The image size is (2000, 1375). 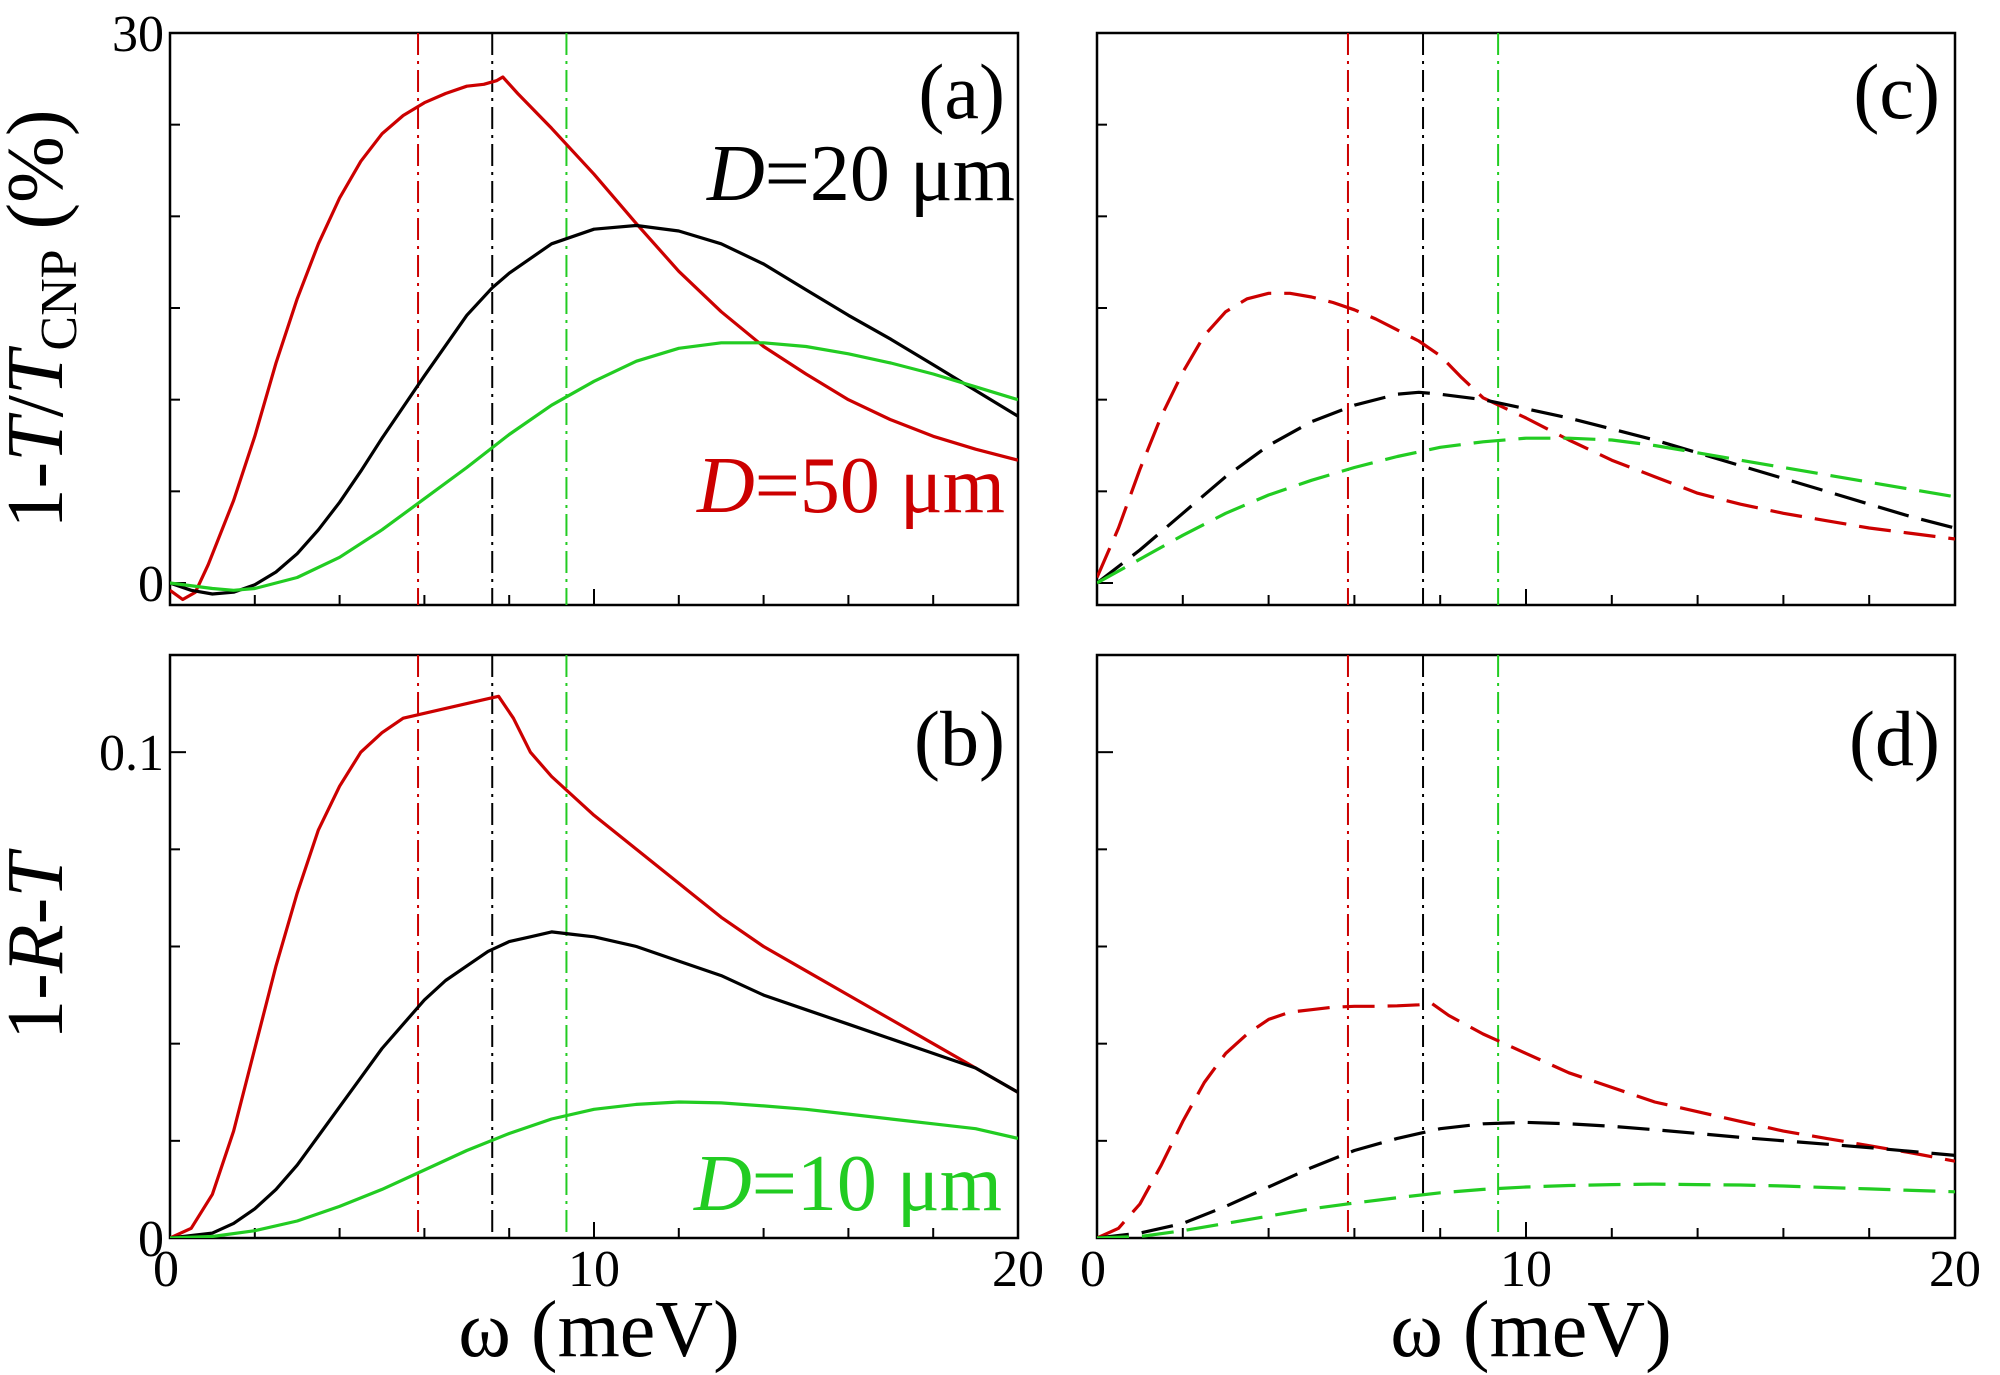 I want to click on y-tick-label: 30, so click(x=138, y=34).